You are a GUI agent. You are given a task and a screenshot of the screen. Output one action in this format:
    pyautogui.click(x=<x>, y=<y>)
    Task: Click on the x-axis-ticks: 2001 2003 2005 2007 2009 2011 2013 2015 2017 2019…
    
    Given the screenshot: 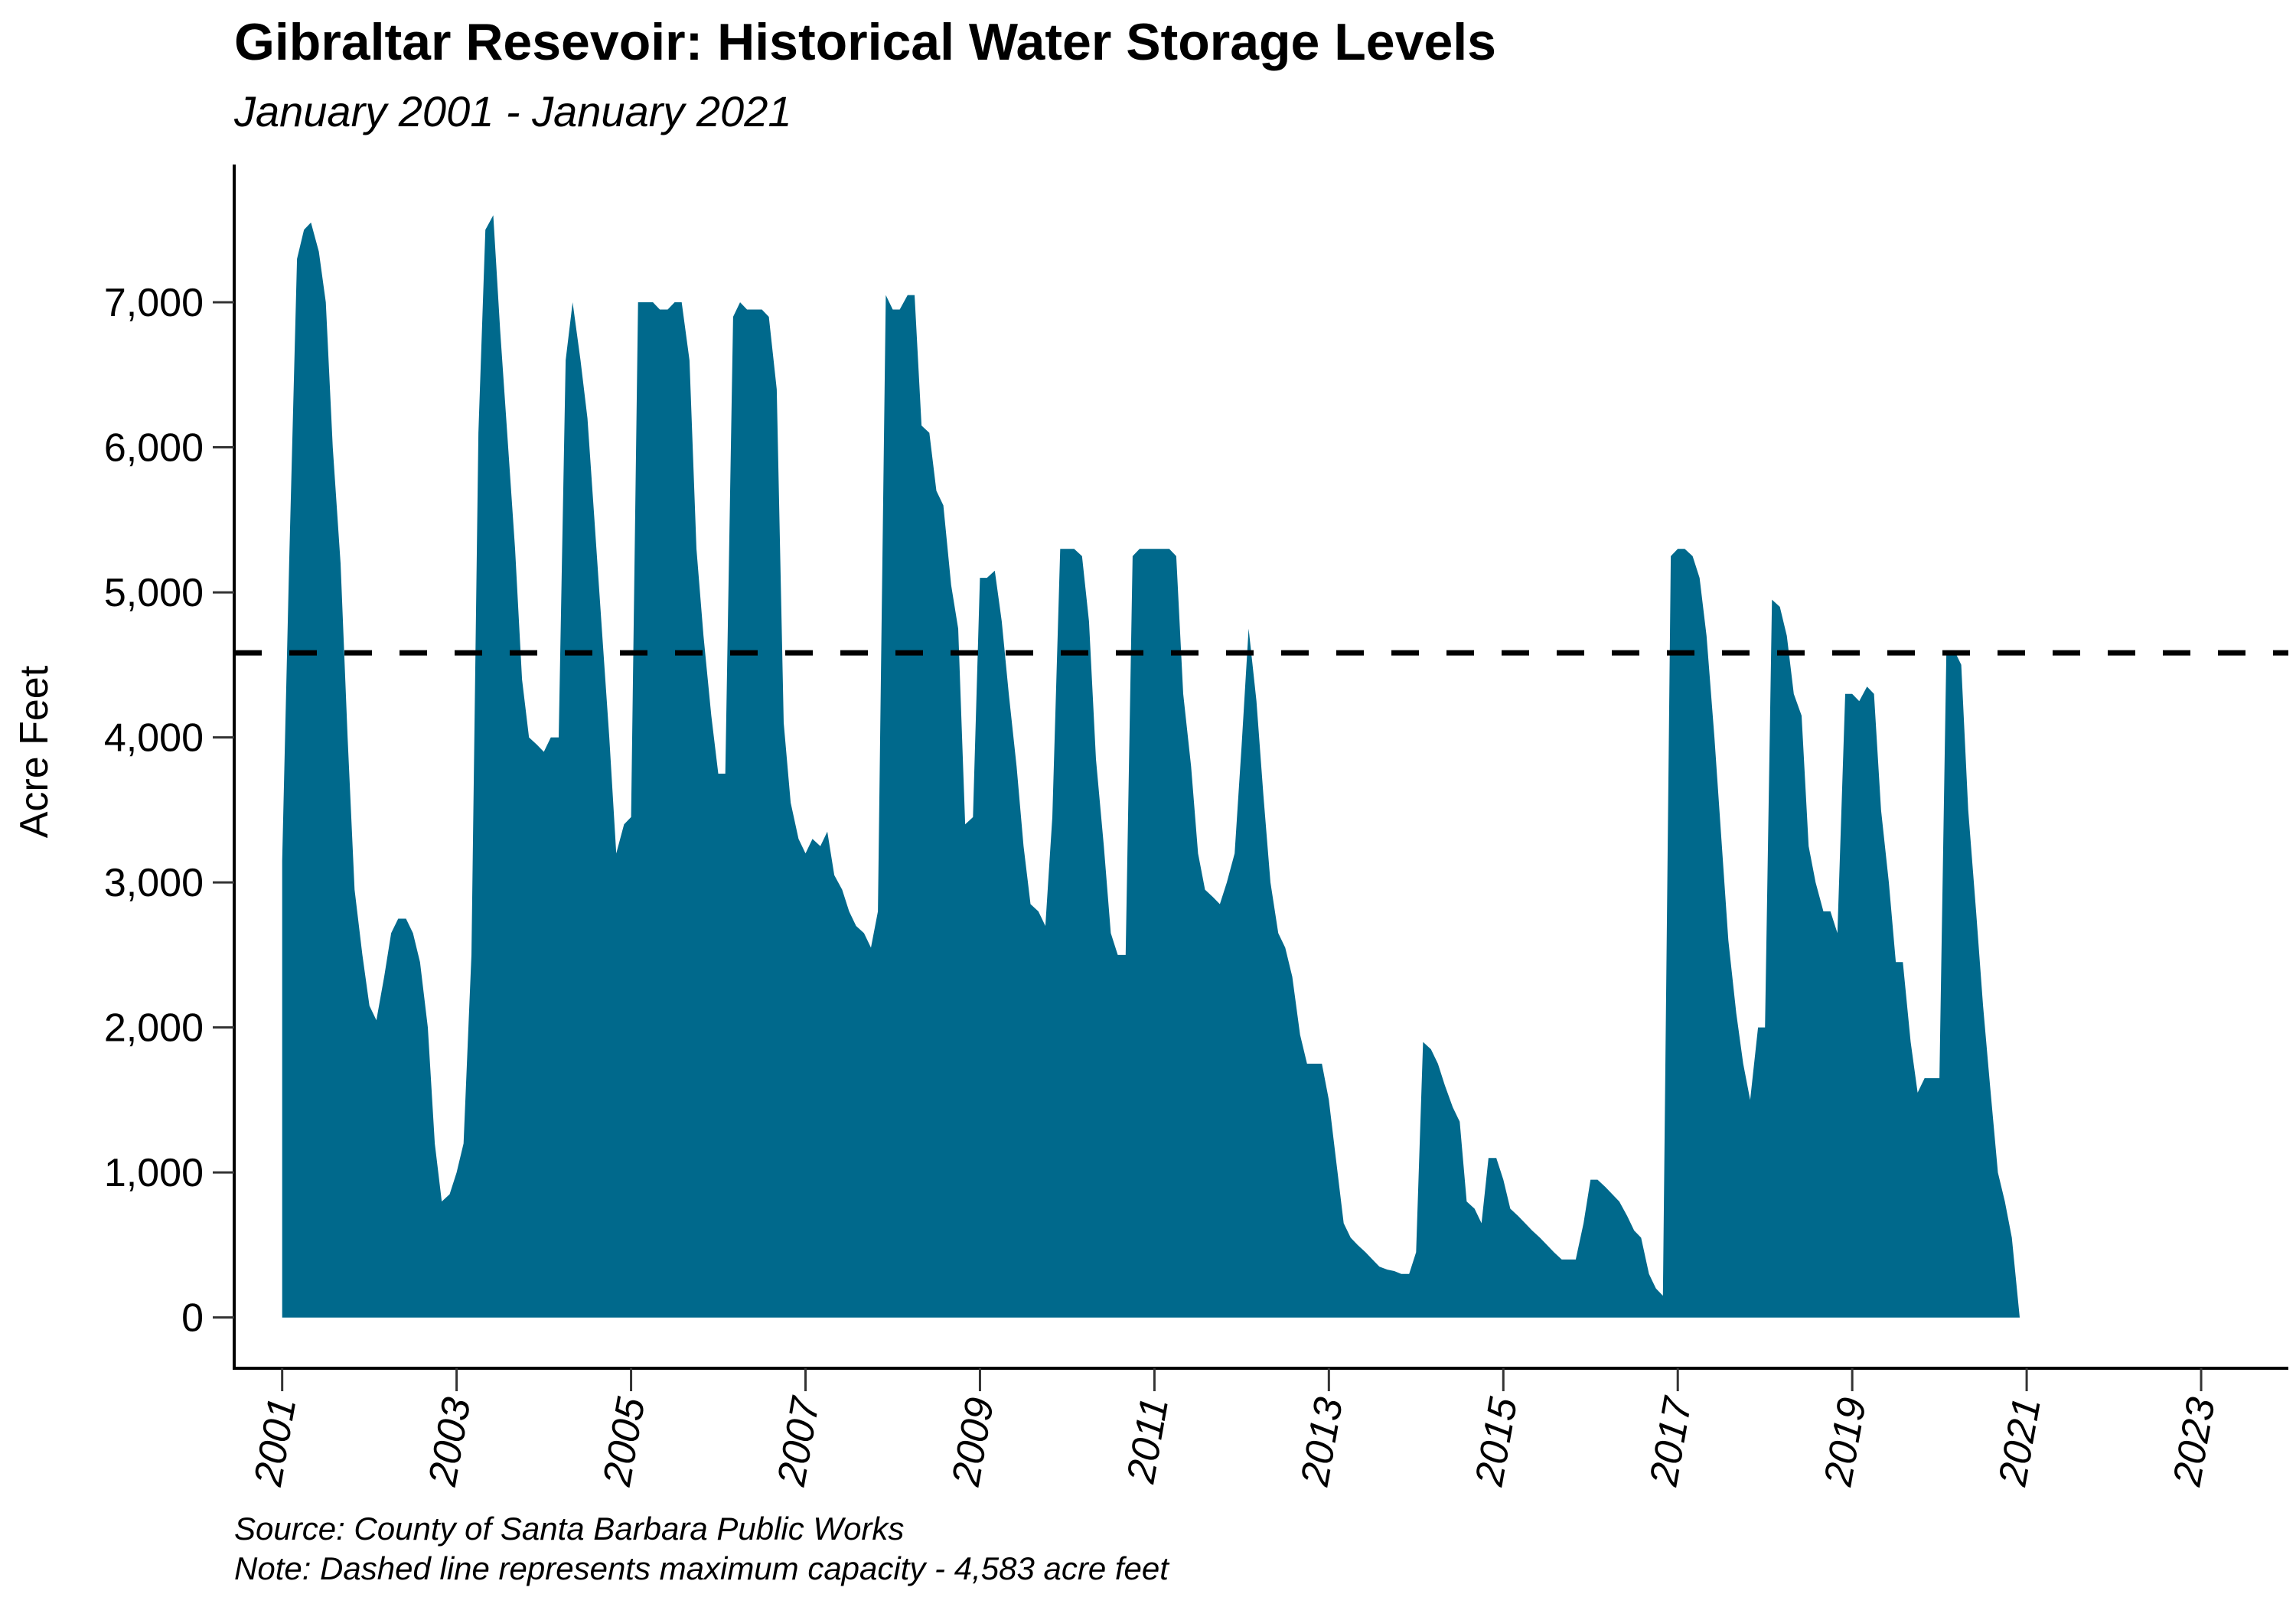 What is the action you would take?
    pyautogui.click(x=1235, y=1429)
    